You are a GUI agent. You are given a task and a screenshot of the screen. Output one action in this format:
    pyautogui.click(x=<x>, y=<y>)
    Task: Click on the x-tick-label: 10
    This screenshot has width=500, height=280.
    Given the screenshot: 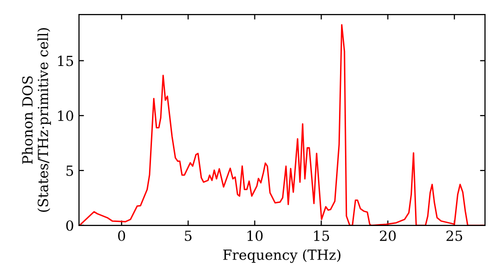 What is the action you would take?
    pyautogui.click(x=255, y=236)
    